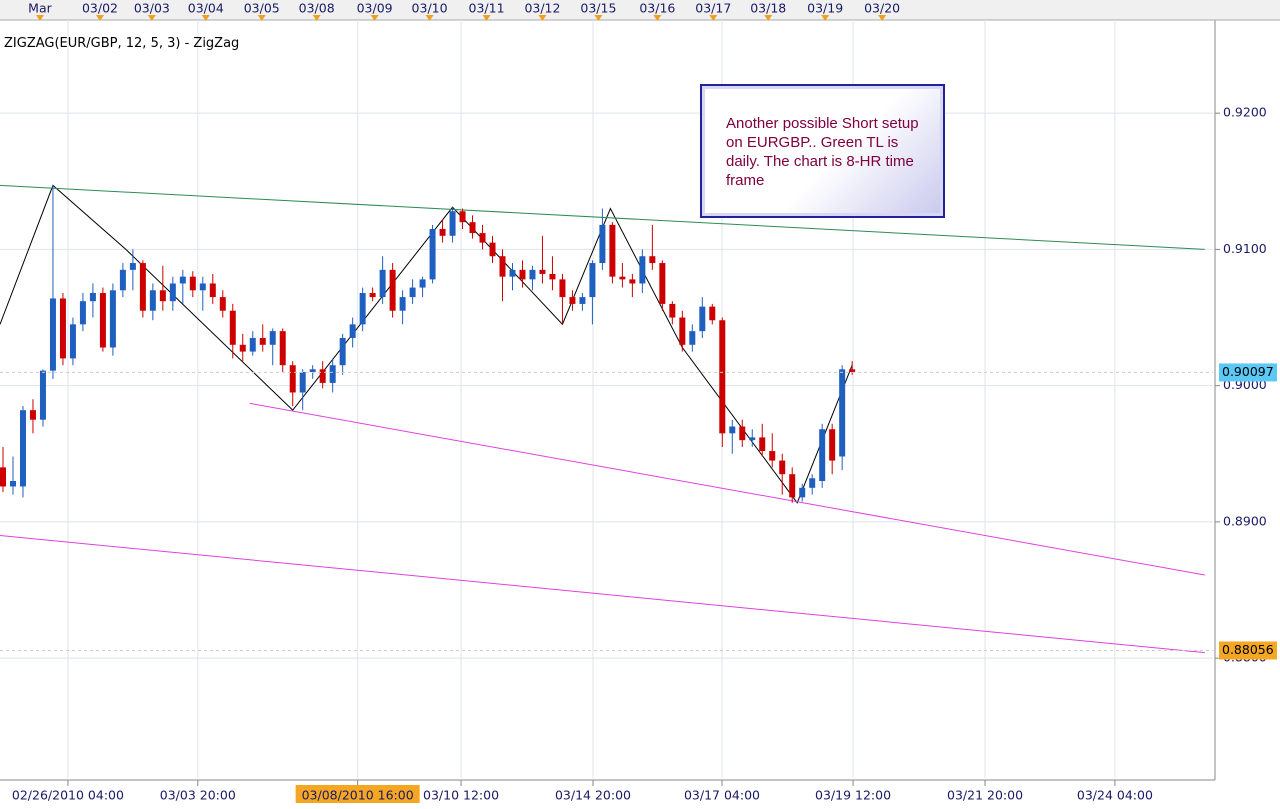  Describe the element at coordinates (122, 43) in the screenshot. I see `chart-title: ZIGZAG(EUR/GBP, 12, 5, 3) - ZigZag` at that location.